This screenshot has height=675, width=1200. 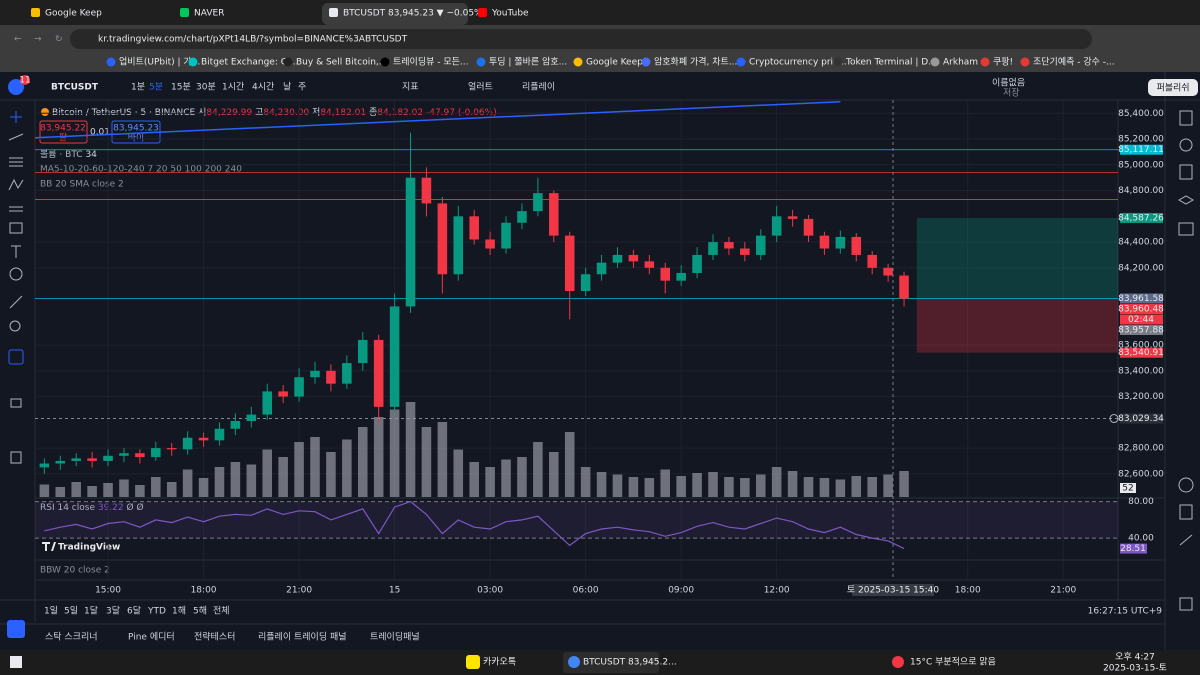 What do you see at coordinates (16, 228) in the screenshot?
I see `shape-tool` at bounding box center [16, 228].